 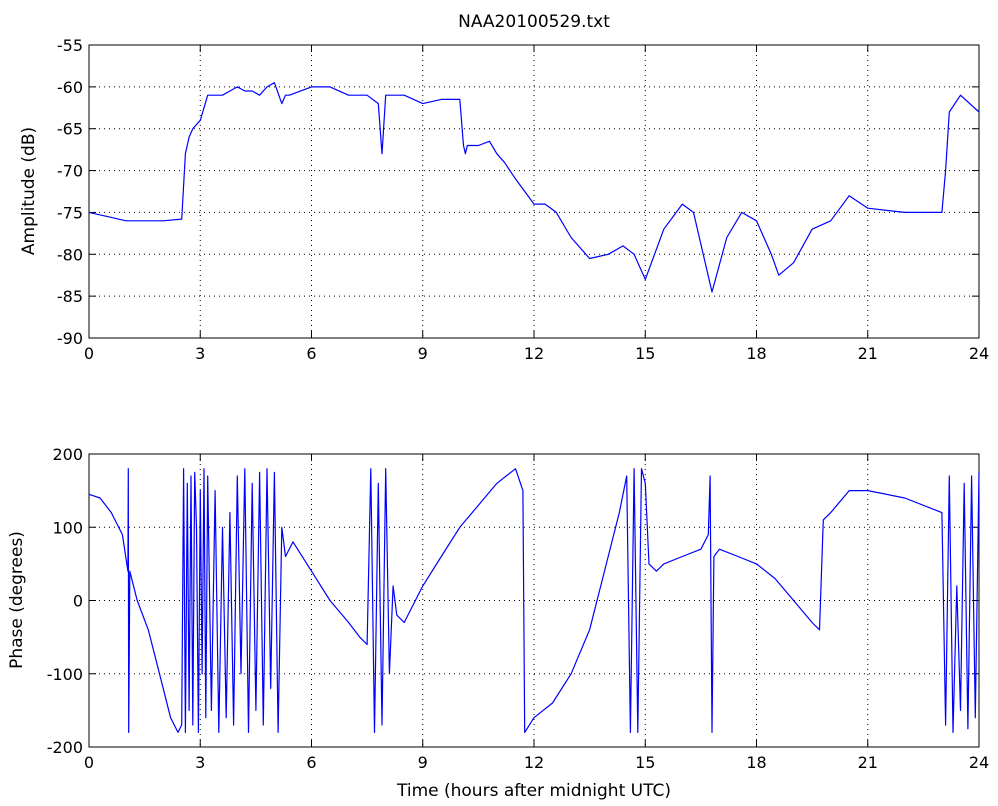 What do you see at coordinates (70, 212) in the screenshot?
I see `amplitude-y-tick-label: -75` at bounding box center [70, 212].